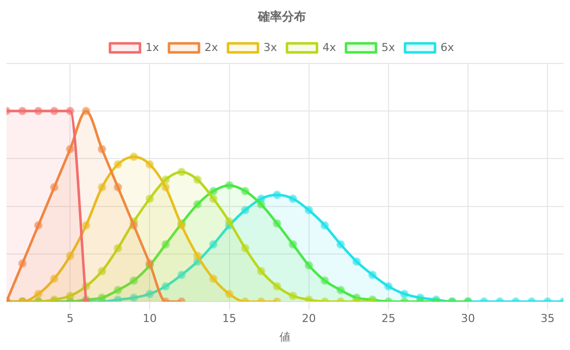 The height and width of the screenshot is (350, 570). Describe the element at coordinates (152, 47) in the screenshot. I see `legend-label: 1x` at that location.